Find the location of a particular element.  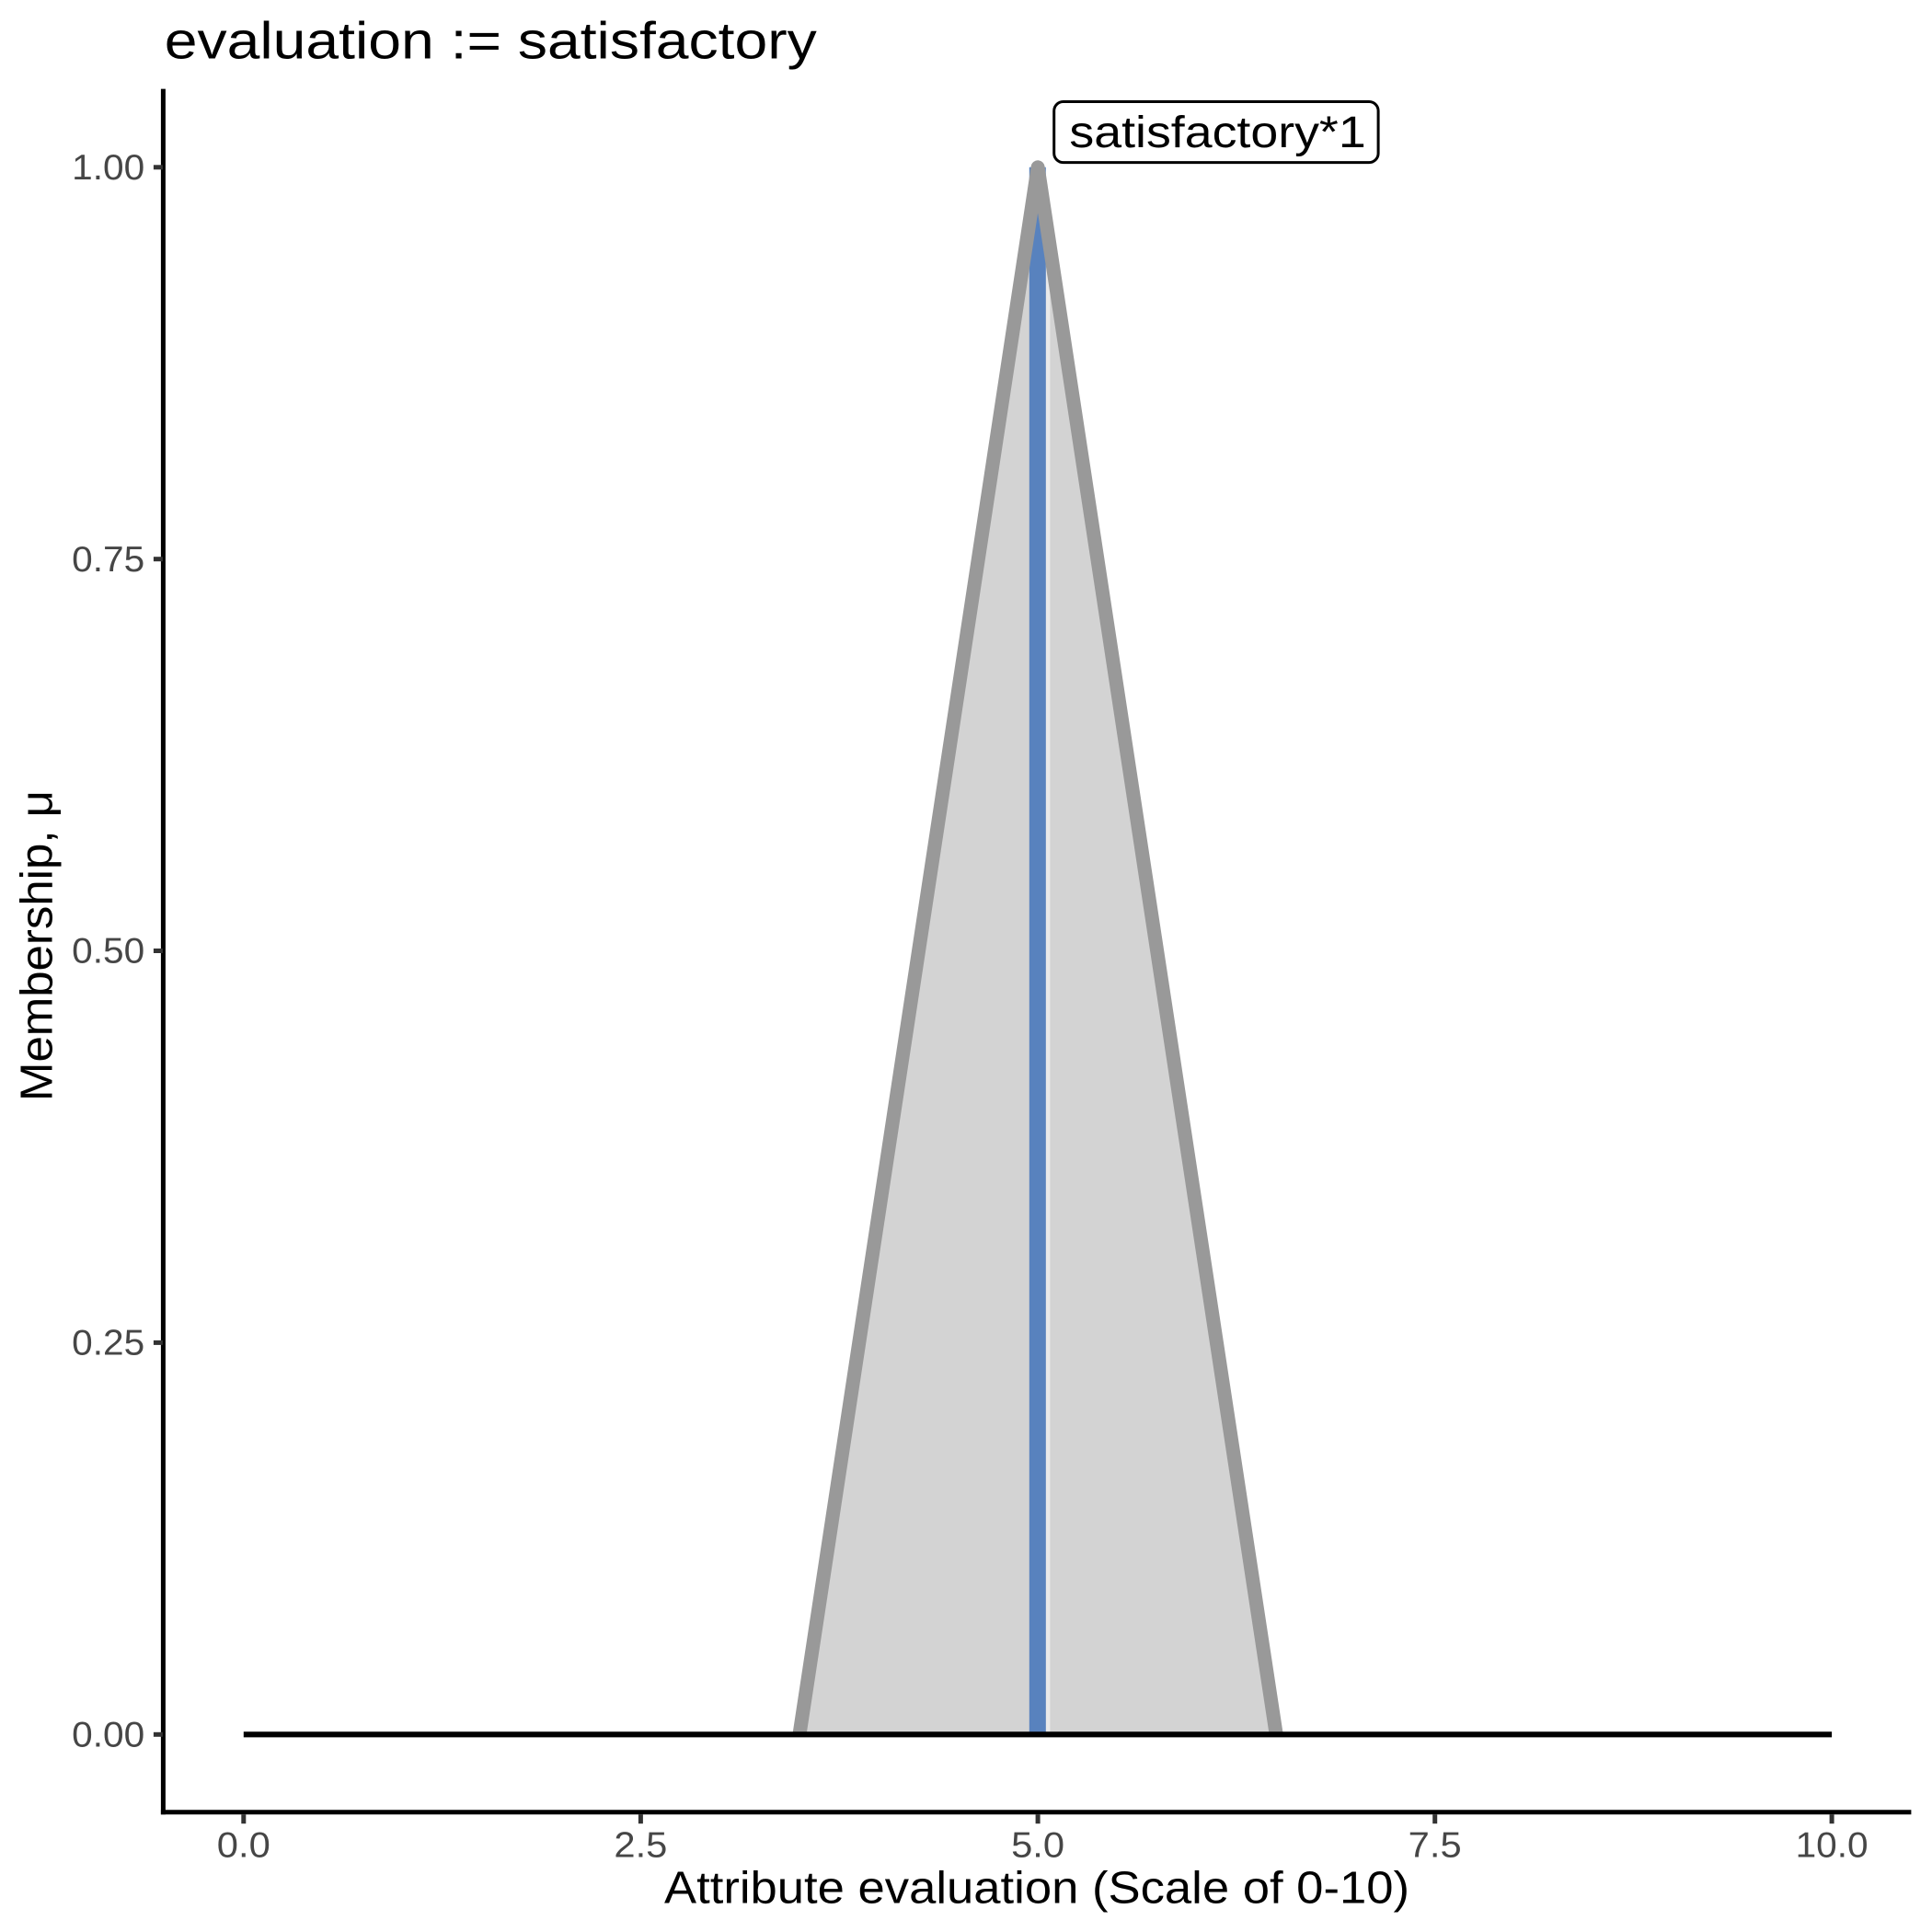

svg-text: 1.00 is located at coordinates (108, 168).